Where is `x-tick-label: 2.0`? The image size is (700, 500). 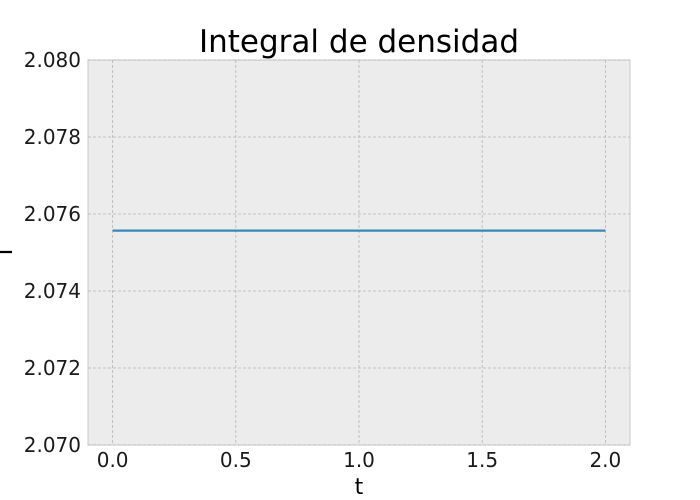 x-tick-label: 2.0 is located at coordinates (605, 460).